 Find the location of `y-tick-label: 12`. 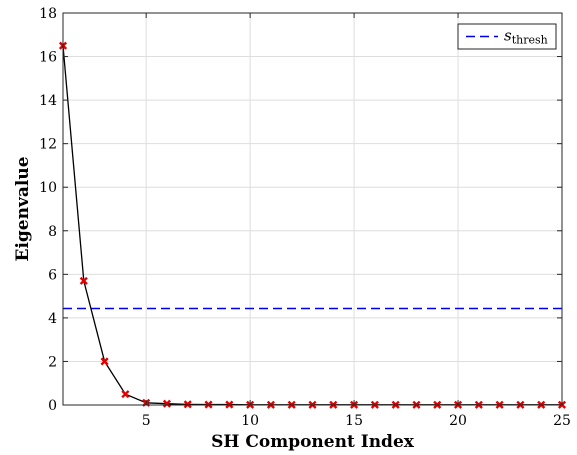

y-tick-label: 12 is located at coordinates (48, 145).